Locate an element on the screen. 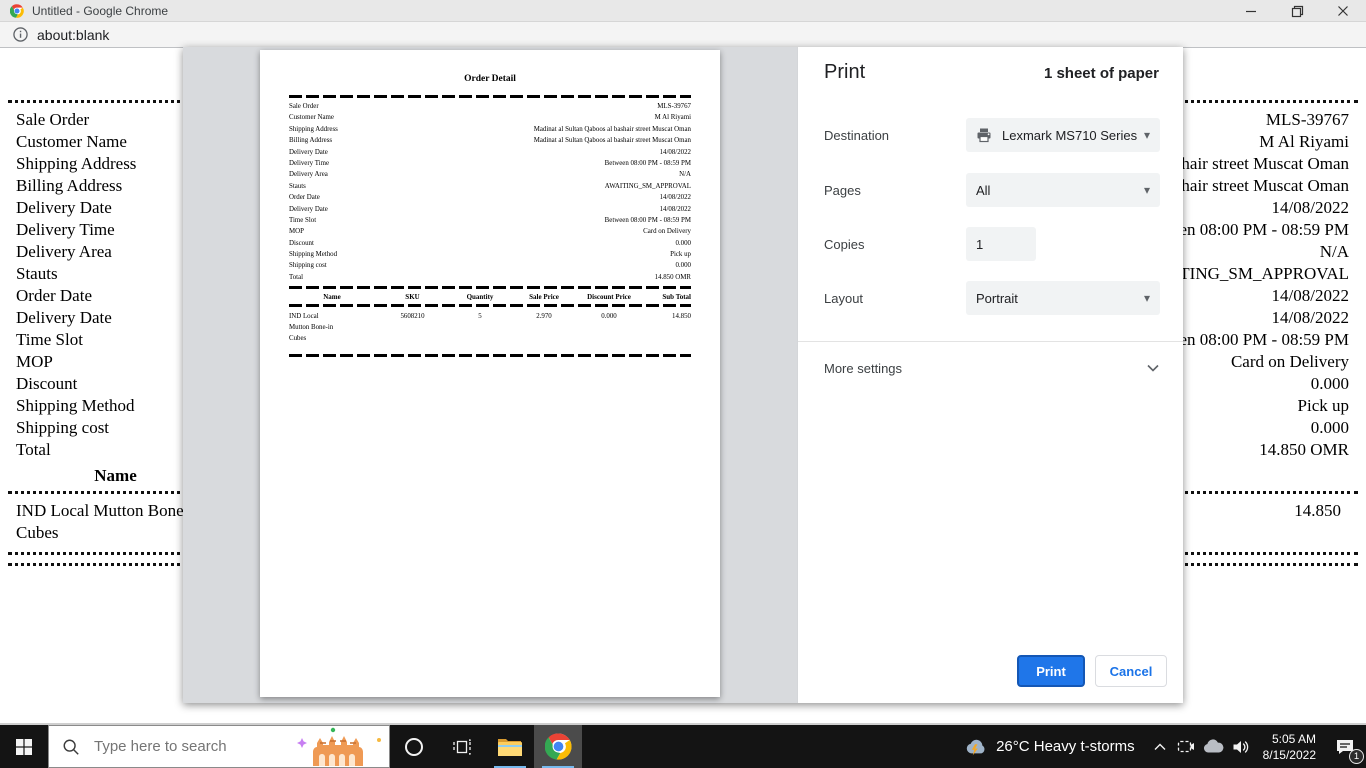  item-cell-name: IND Local Mutton Bone-in Cubes is located at coordinates (115, 522).